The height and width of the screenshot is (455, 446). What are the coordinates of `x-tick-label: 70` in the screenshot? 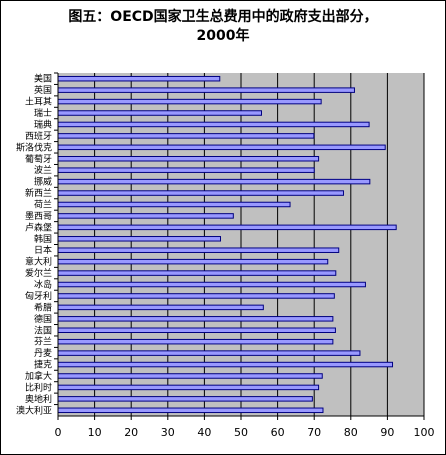 It's located at (314, 432).